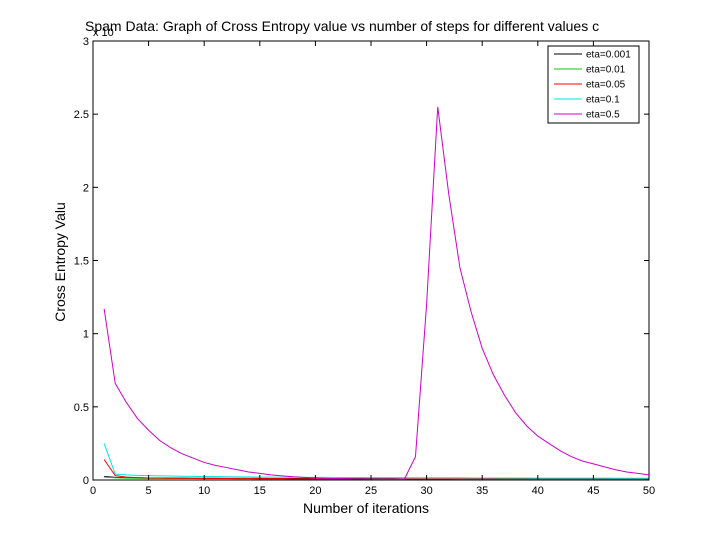 Image resolution: width=716 pixels, height=541 pixels. I want to click on x-tick-label: 35, so click(482, 491).